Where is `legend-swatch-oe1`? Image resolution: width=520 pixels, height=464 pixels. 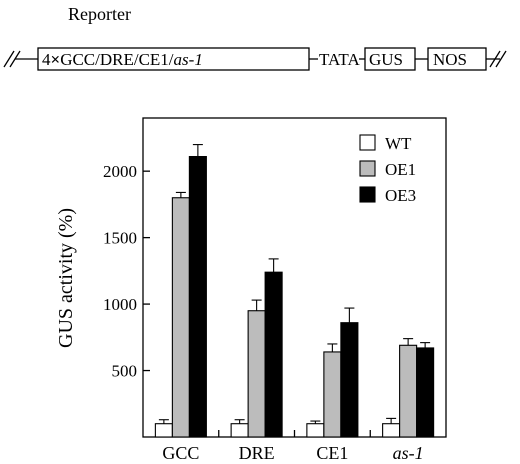
legend-swatch-oe1 is located at coordinates (367, 168).